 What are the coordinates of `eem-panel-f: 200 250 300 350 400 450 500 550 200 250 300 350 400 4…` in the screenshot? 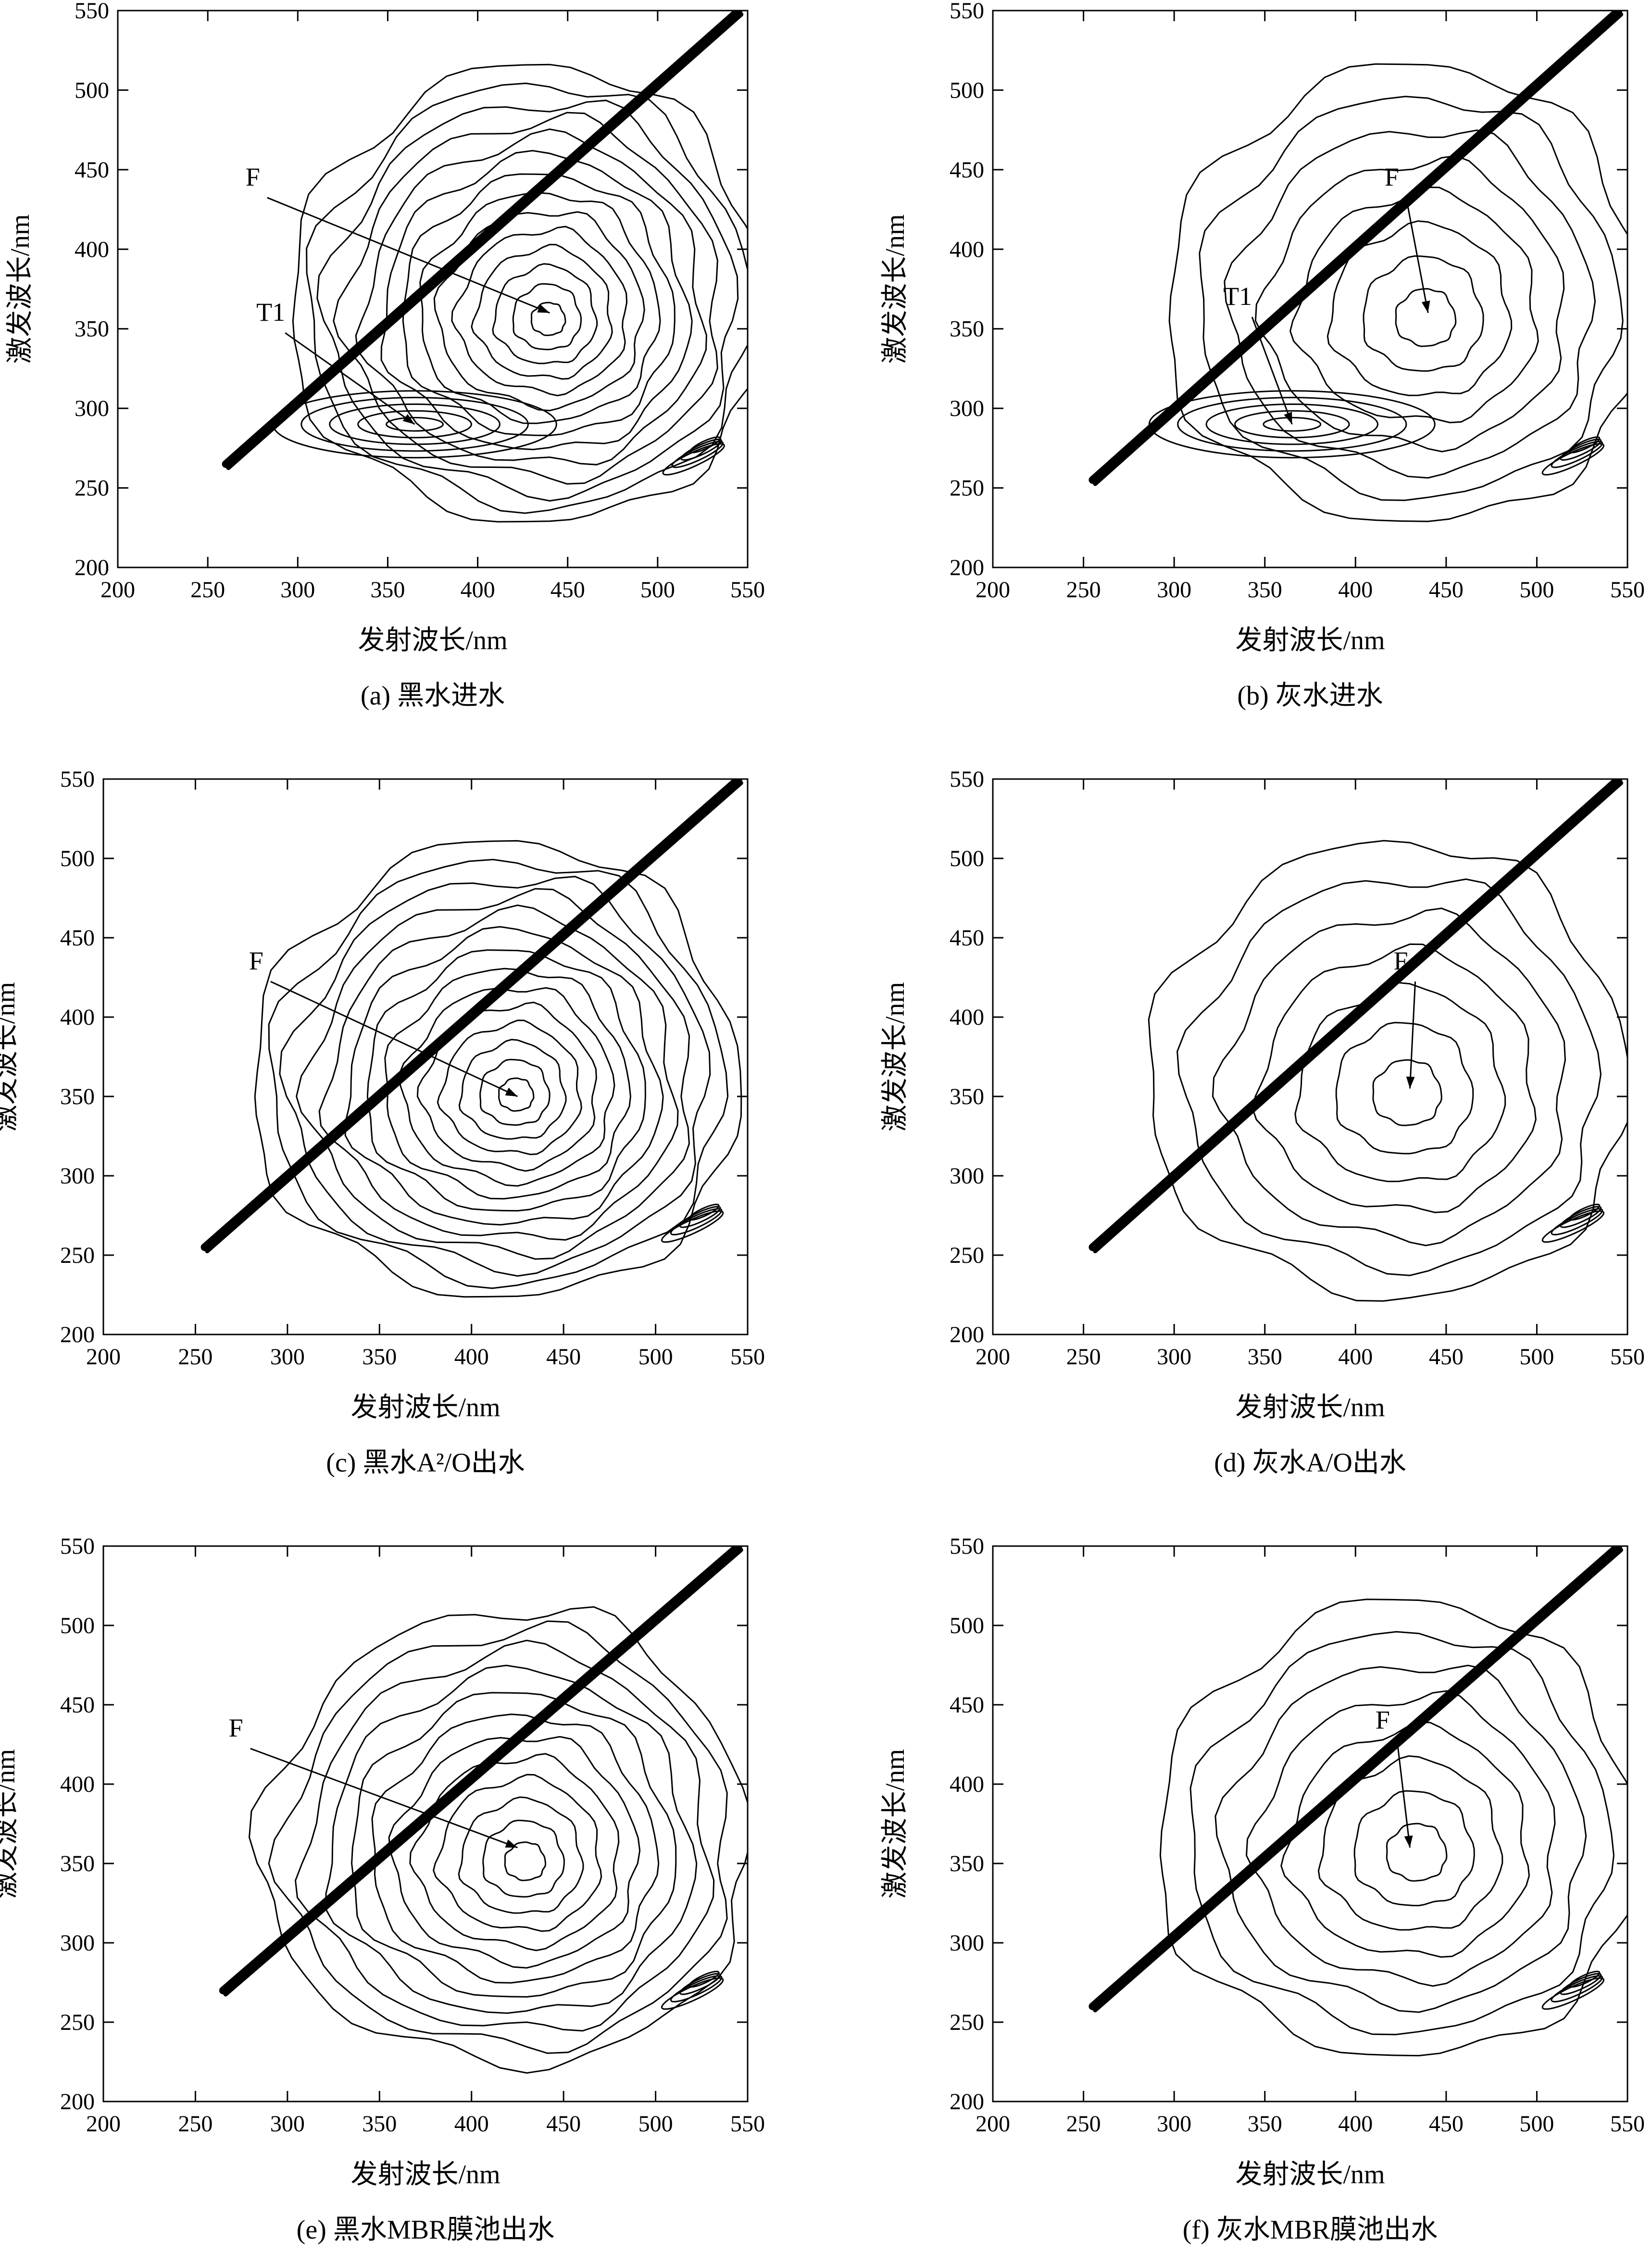 It's located at (1262, 1889).